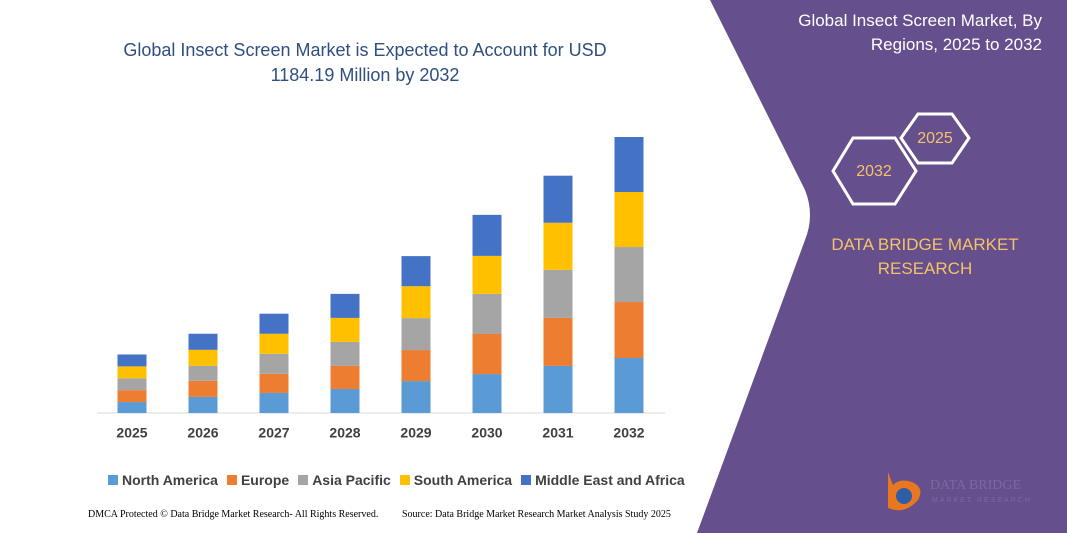 Image resolution: width=1067 pixels, height=533 pixels. I want to click on logo-mark, so click(904, 496).